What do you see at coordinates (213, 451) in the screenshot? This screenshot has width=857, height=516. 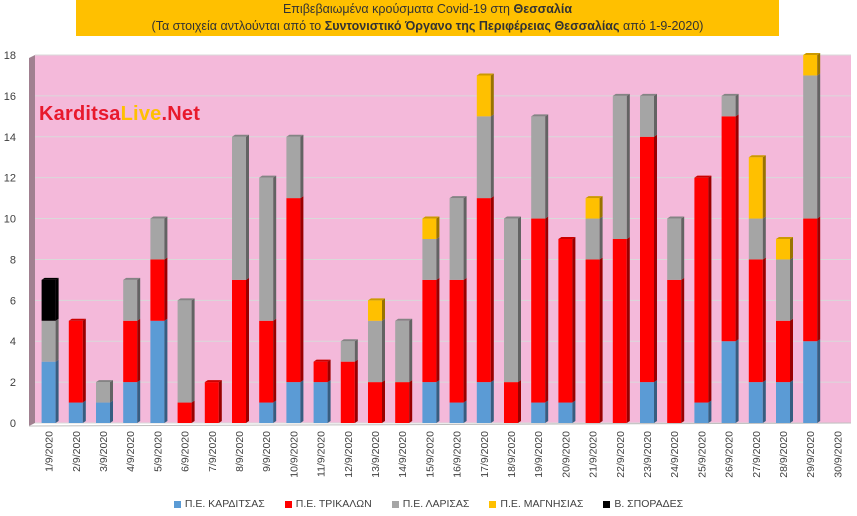 I see `x-tick-label: 7/9/2020` at bounding box center [213, 451].